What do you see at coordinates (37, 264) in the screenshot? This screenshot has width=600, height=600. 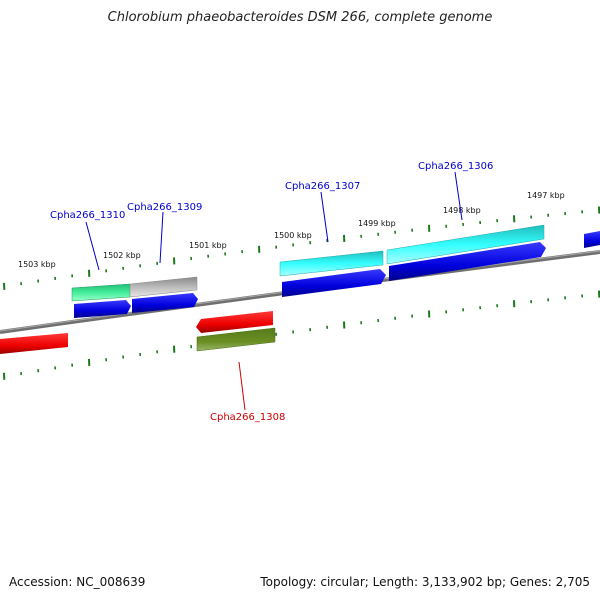 I see `tick-label-1503: 1503 kbp` at bounding box center [37, 264].